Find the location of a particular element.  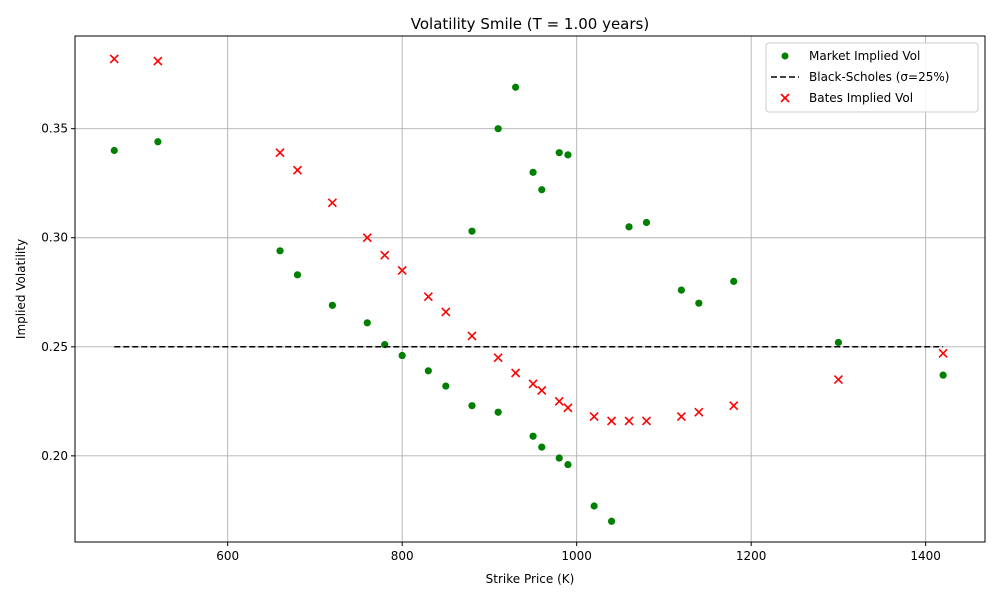

x-tick-label: 1000 is located at coordinates (576, 556).